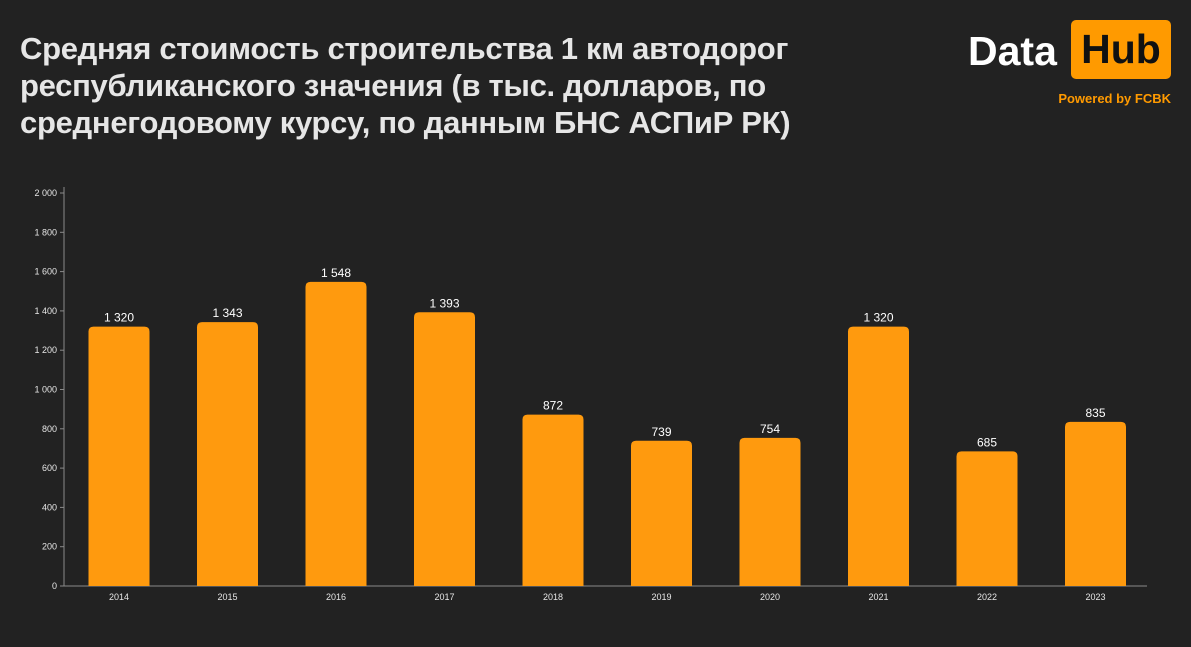  I want to click on y-tick-label: 1 800, so click(45, 232).